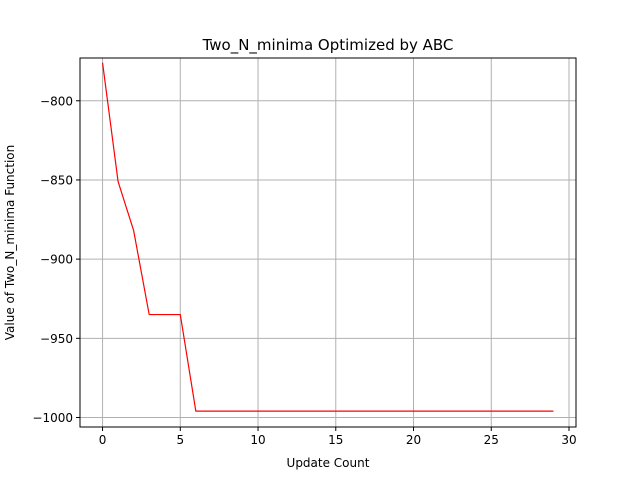  Describe the element at coordinates (56, 101) in the screenshot. I see `y-tick-label: −800` at that location.